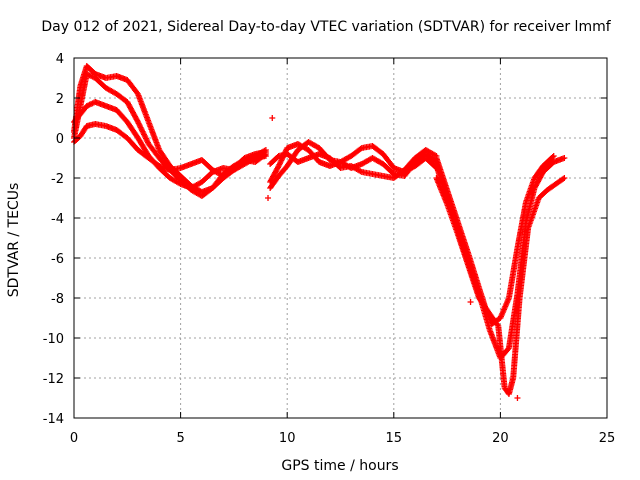 The height and width of the screenshot is (480, 640). I want to click on y-tick-label: -10, so click(53, 339).